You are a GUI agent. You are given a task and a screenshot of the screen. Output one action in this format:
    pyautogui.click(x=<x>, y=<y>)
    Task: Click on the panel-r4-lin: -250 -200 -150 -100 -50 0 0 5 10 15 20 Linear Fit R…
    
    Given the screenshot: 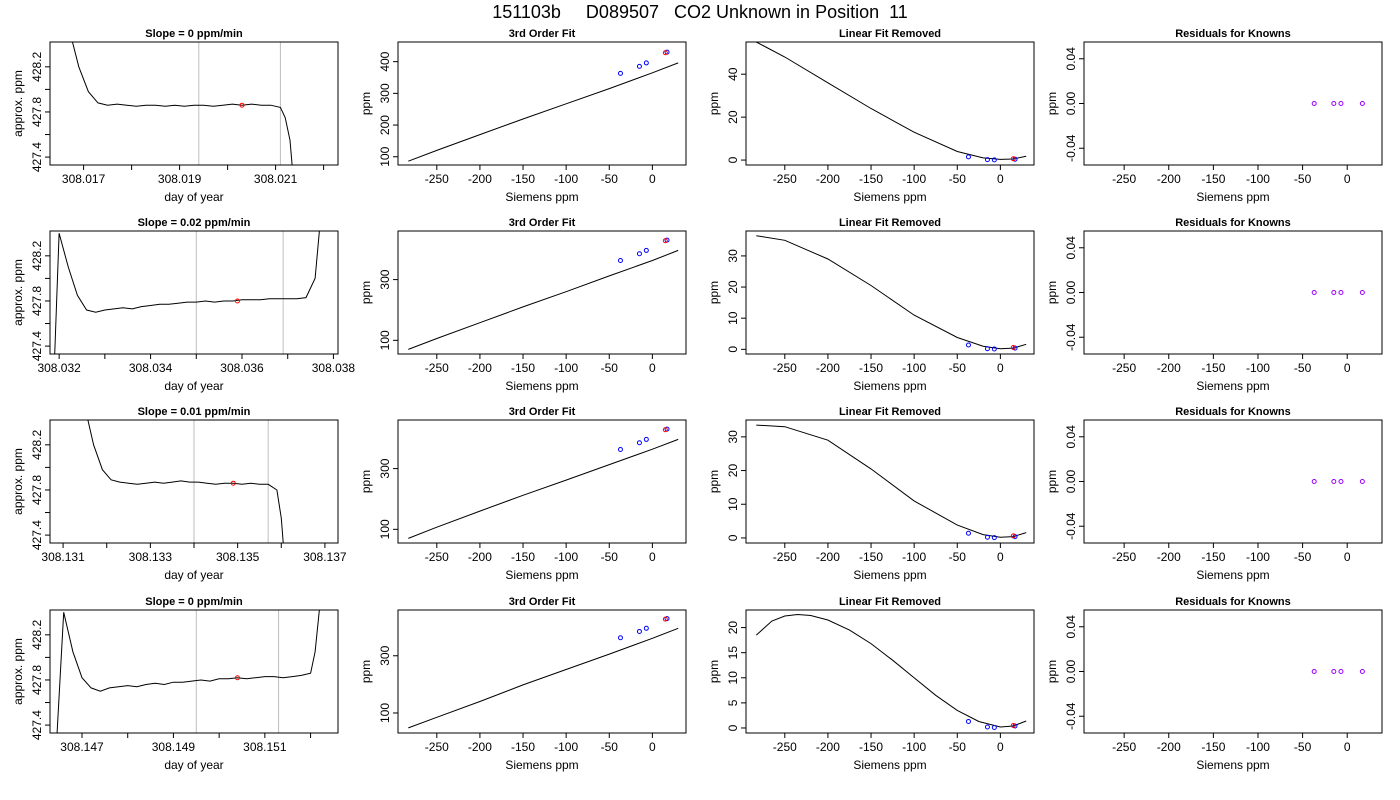 What is the action you would take?
    pyautogui.click(x=871, y=684)
    